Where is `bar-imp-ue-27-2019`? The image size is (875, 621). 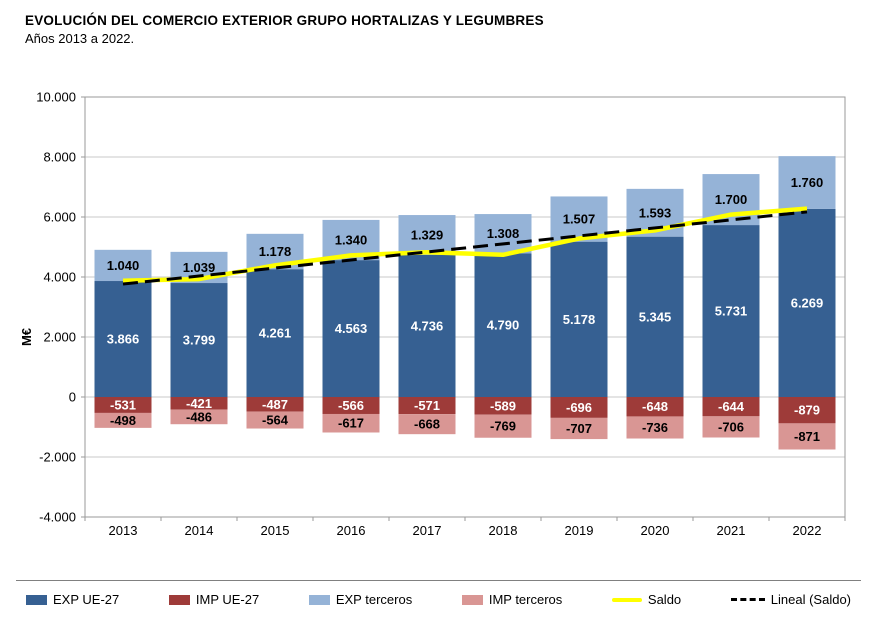
bar-imp-ue-27-2019 is located at coordinates (579, 407).